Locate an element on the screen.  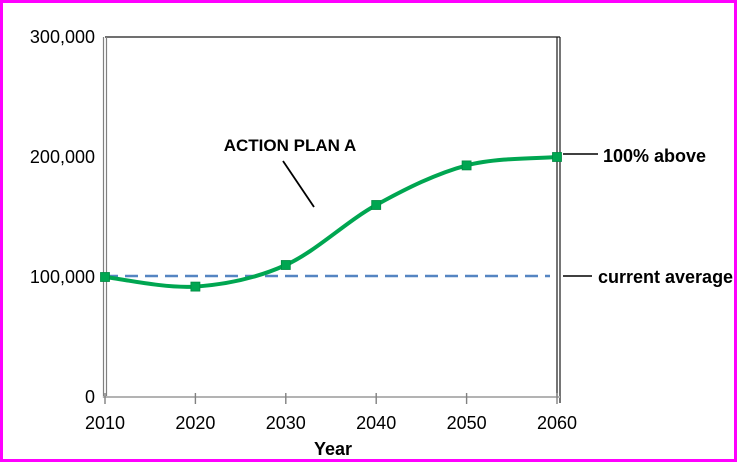
series-callout-line is located at coordinates (298, 184).